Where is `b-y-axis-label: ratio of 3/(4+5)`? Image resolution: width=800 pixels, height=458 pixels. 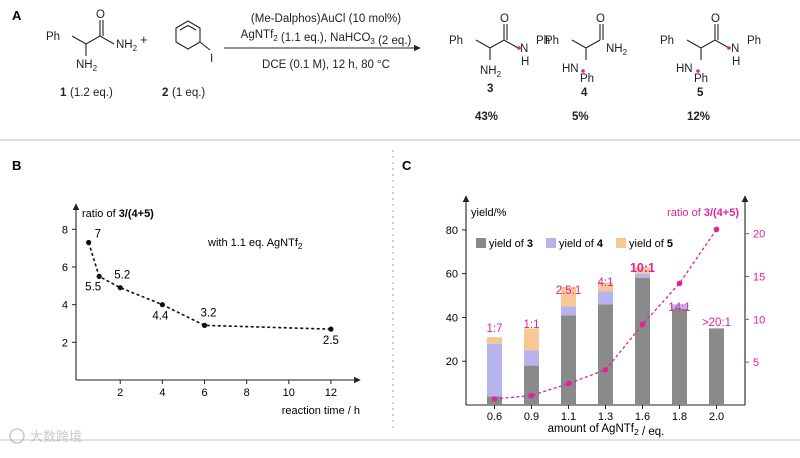
b-y-axis-label: ratio of 3/(4+5) is located at coordinates (118, 214).